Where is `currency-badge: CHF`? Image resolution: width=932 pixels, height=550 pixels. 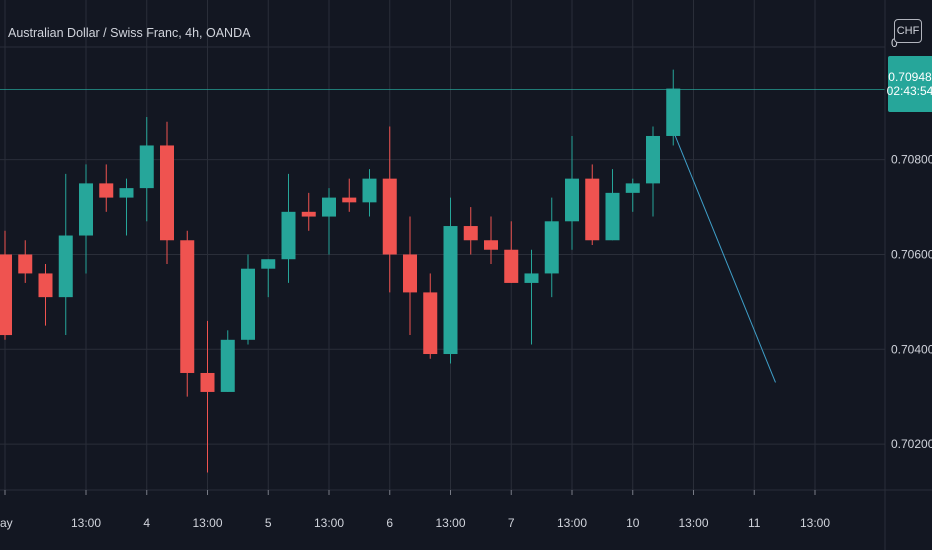
currency-badge: CHF is located at coordinates (908, 31).